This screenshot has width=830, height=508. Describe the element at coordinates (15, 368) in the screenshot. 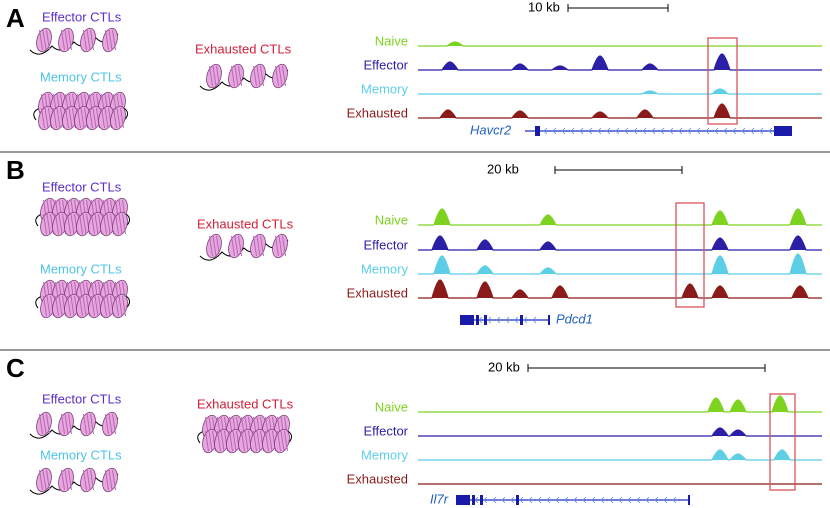

I see `panel-letter: C` at that location.